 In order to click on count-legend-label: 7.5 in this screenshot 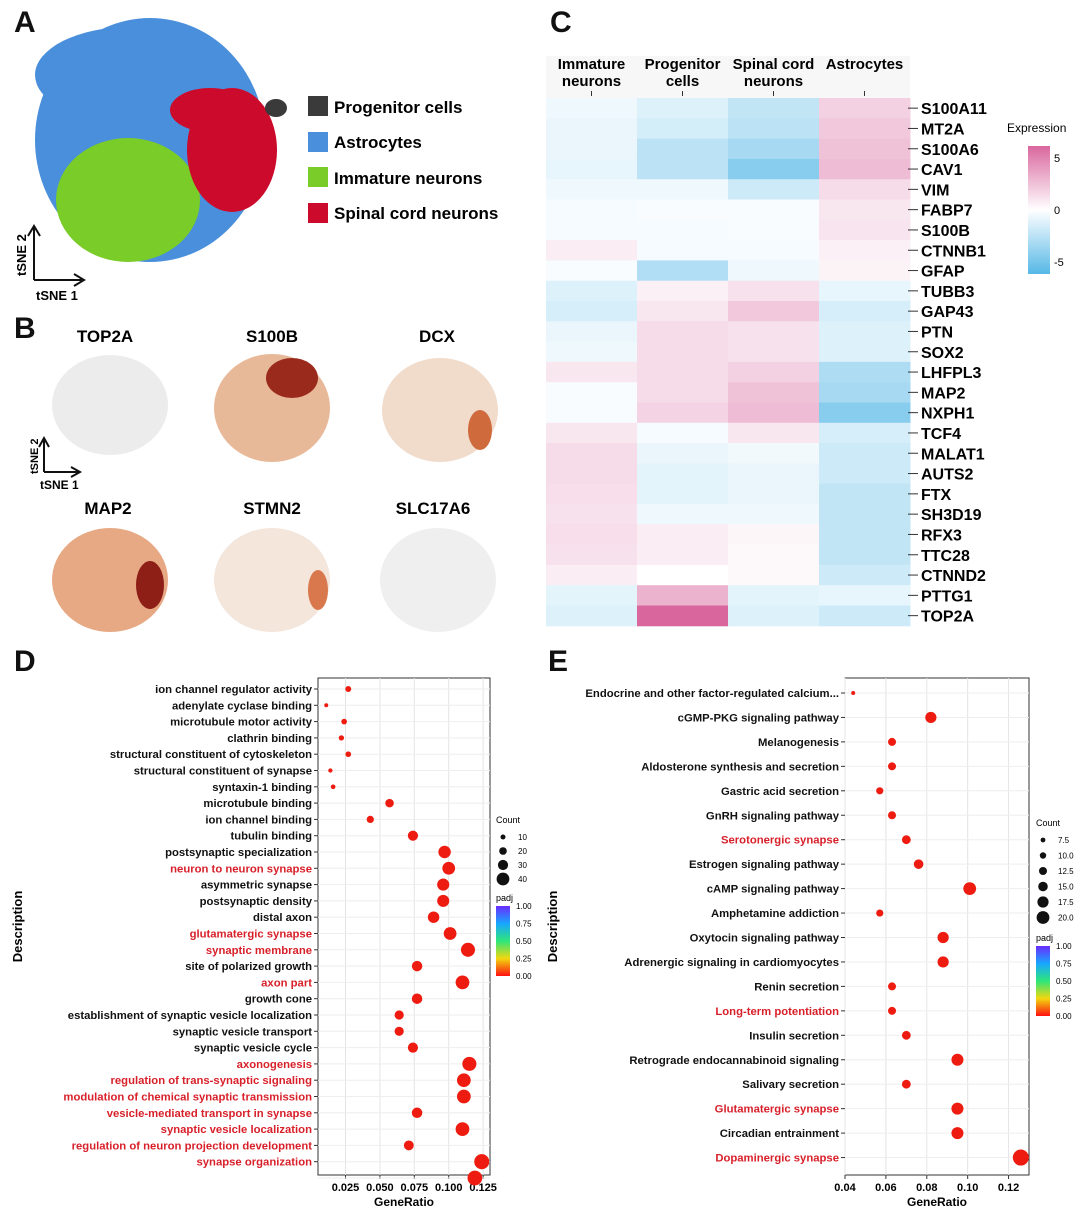, I will do `click(1064, 840)`.